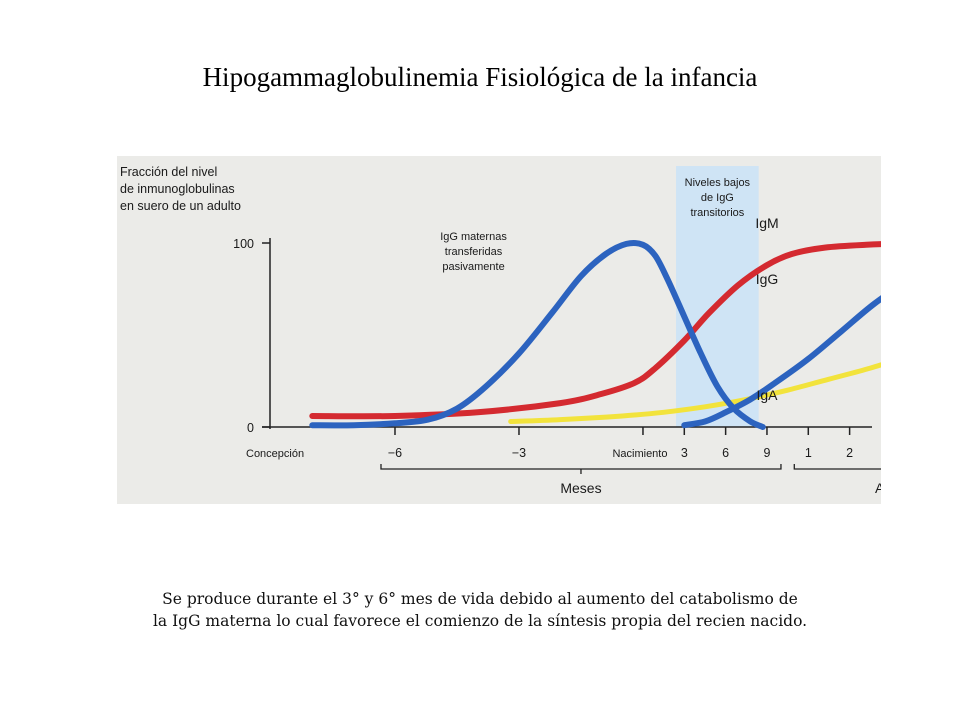  I want to click on shaded-region-label: Niveles bajos de IgG transitorios, so click(718, 198).